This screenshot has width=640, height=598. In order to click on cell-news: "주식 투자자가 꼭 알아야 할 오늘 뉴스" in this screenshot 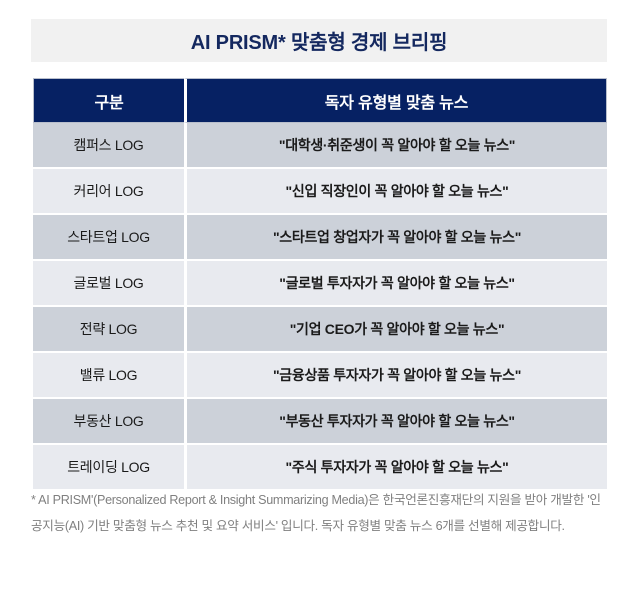, I will do `click(395, 468)`.